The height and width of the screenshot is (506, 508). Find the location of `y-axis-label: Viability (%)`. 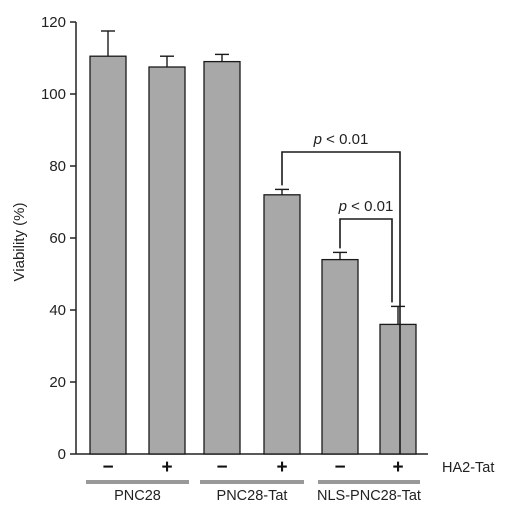

y-axis-label: Viability (%) is located at coordinates (19, 242).